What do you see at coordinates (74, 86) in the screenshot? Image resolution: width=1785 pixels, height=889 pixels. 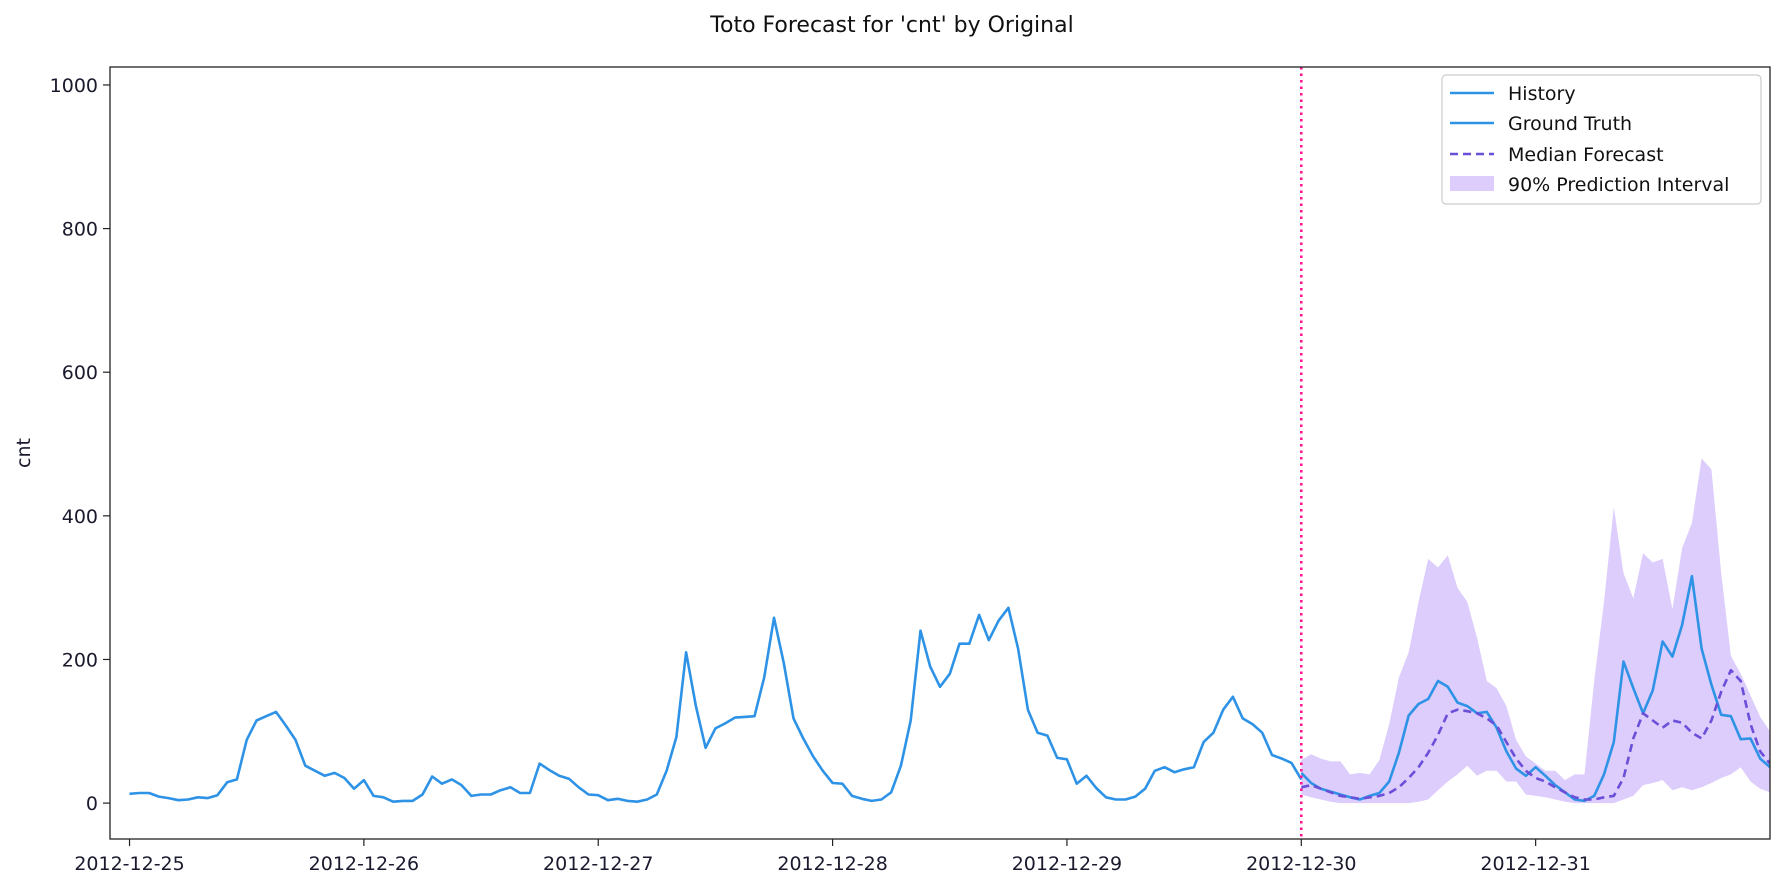 I see `y-tick-label: 1000` at bounding box center [74, 86].